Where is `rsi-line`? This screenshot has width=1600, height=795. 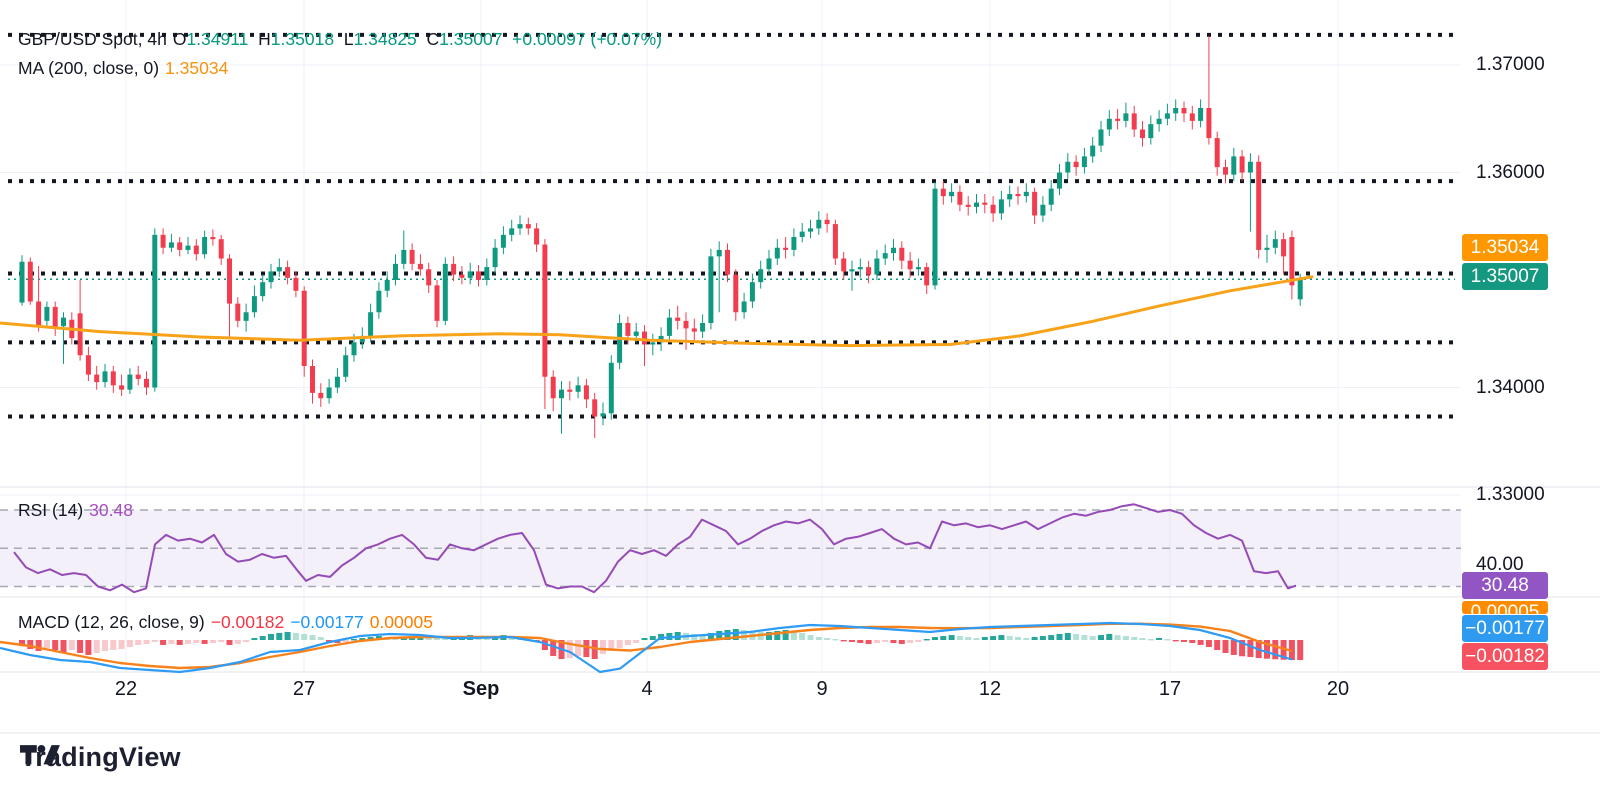 rsi-line is located at coordinates (655, 548).